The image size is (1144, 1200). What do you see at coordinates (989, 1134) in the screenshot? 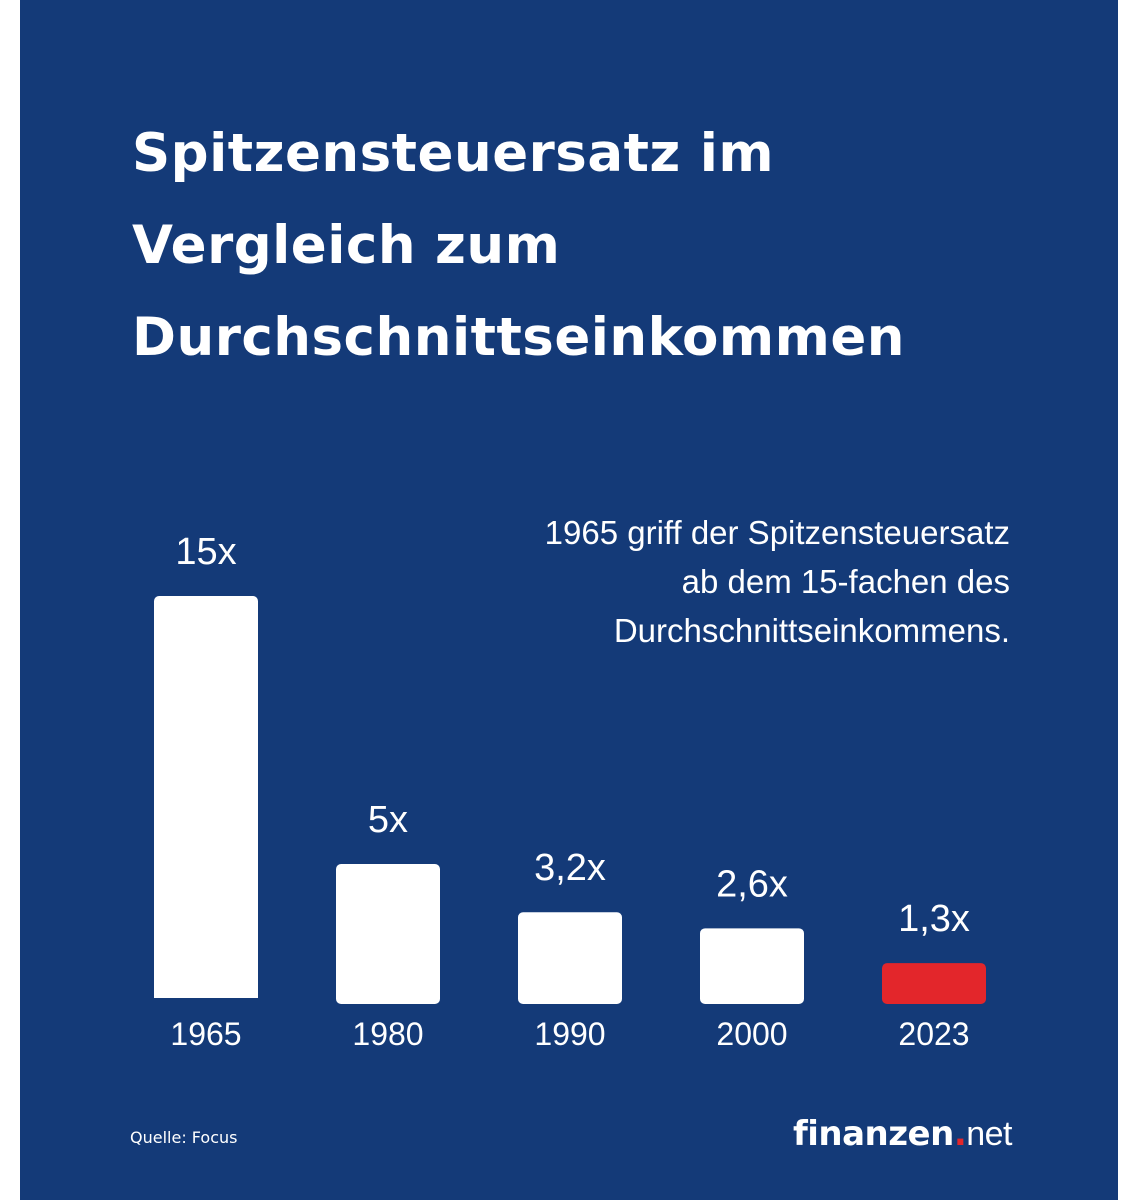
I see `logo-light: net` at bounding box center [989, 1134].